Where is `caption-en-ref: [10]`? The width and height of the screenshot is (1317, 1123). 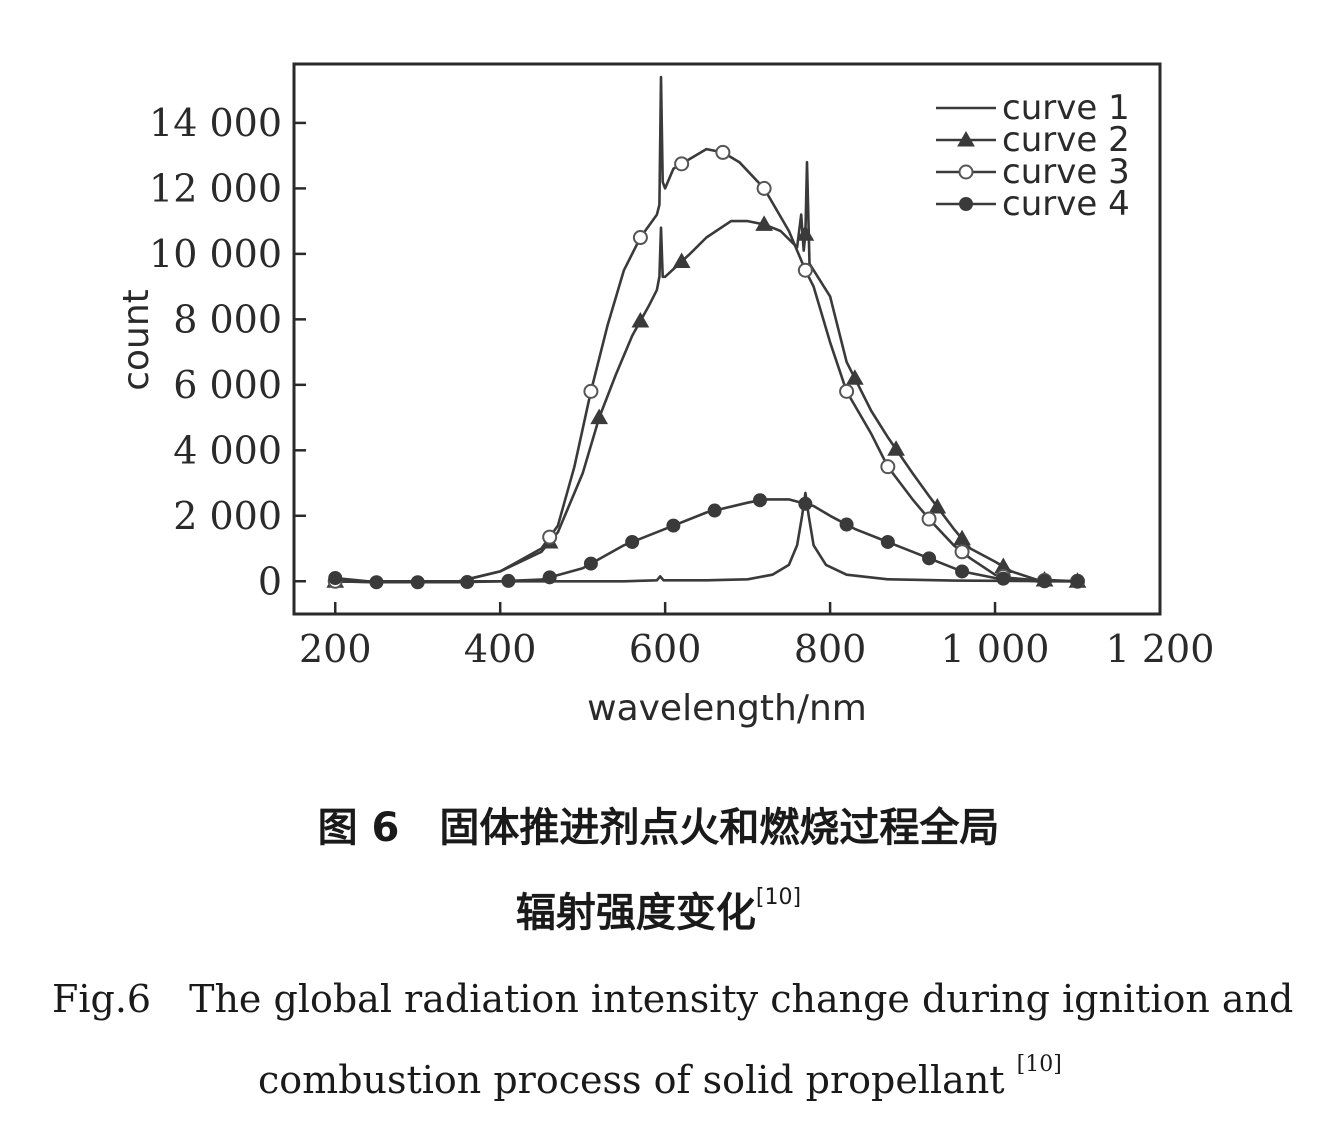
caption-en-ref: [10] is located at coordinates (1039, 1064).